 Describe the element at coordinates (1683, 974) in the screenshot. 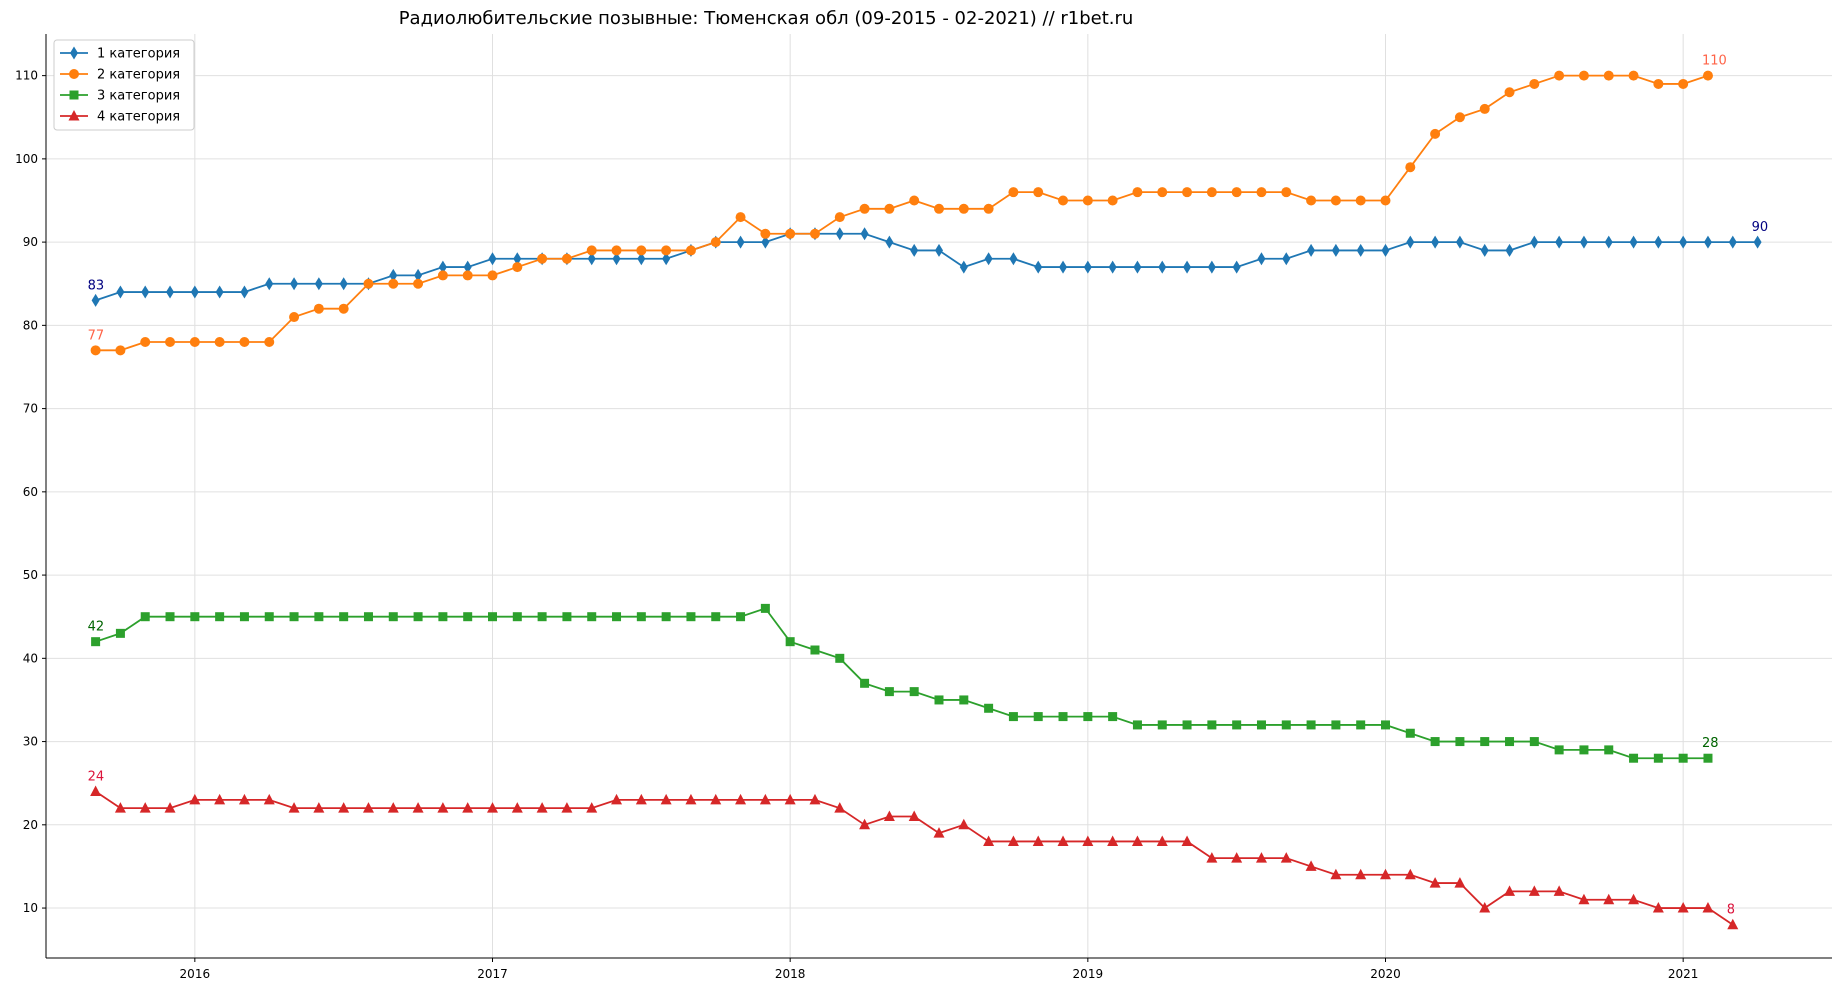

I see `x-tick-label: 2021` at that location.